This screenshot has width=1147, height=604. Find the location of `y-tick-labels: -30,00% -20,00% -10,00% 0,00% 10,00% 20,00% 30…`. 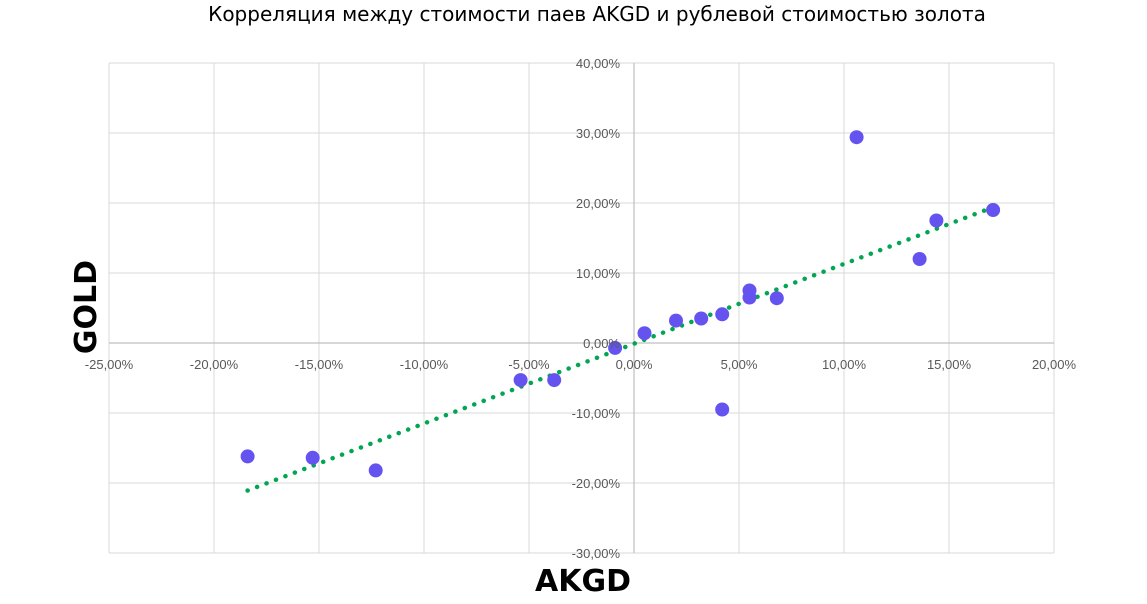

y-tick-labels: -30,00% -20,00% -10,00% 0,00% 10,00% 20,00% 30… is located at coordinates (596, 308).